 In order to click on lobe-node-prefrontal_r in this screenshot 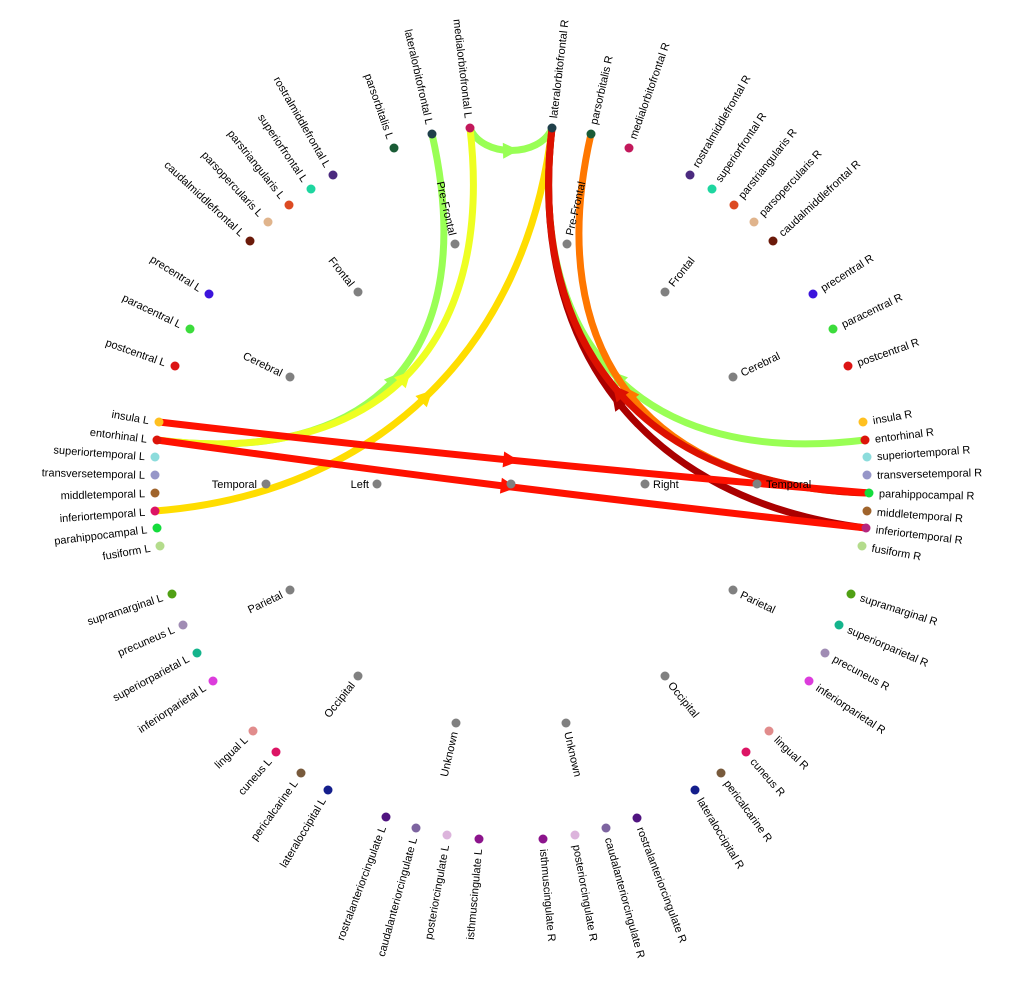, I will do `click(567, 244)`.